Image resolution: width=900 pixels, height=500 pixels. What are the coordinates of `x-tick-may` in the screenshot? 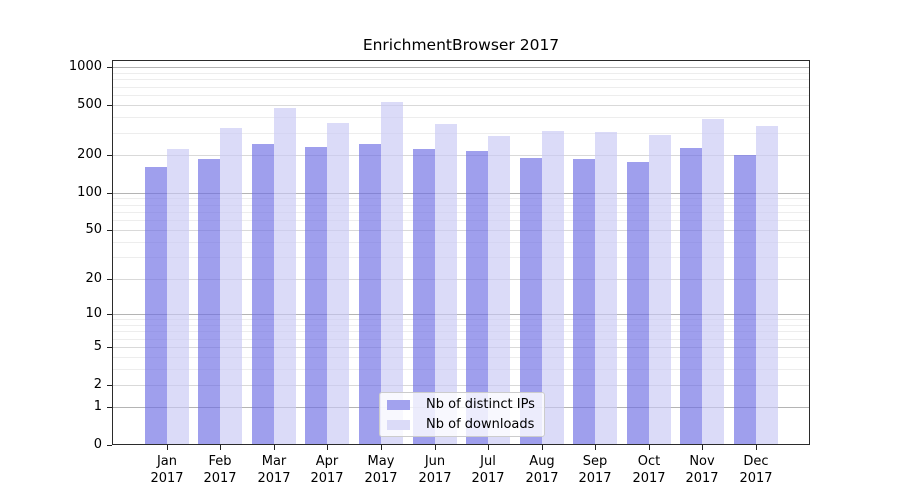 It's located at (381, 447).